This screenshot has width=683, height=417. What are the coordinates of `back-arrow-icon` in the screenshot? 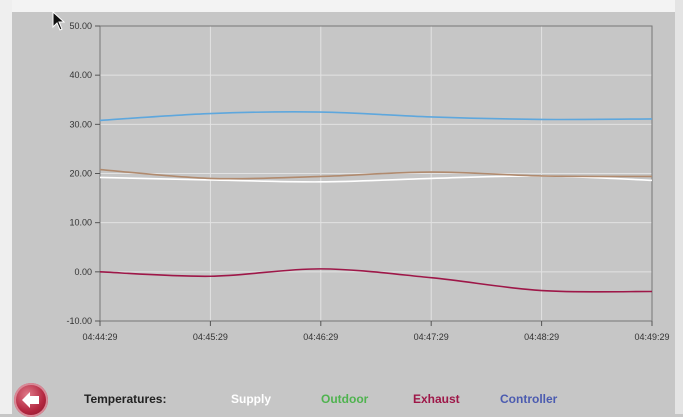 It's located at (30, 400).